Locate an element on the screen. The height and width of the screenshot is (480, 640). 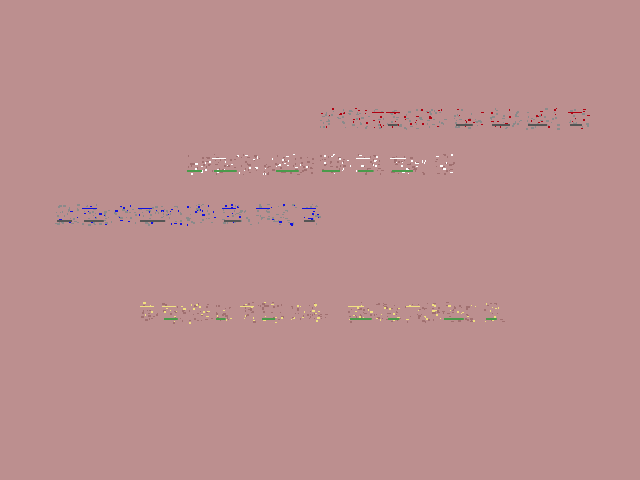
glyph-row is located at coordinates (322, 313).